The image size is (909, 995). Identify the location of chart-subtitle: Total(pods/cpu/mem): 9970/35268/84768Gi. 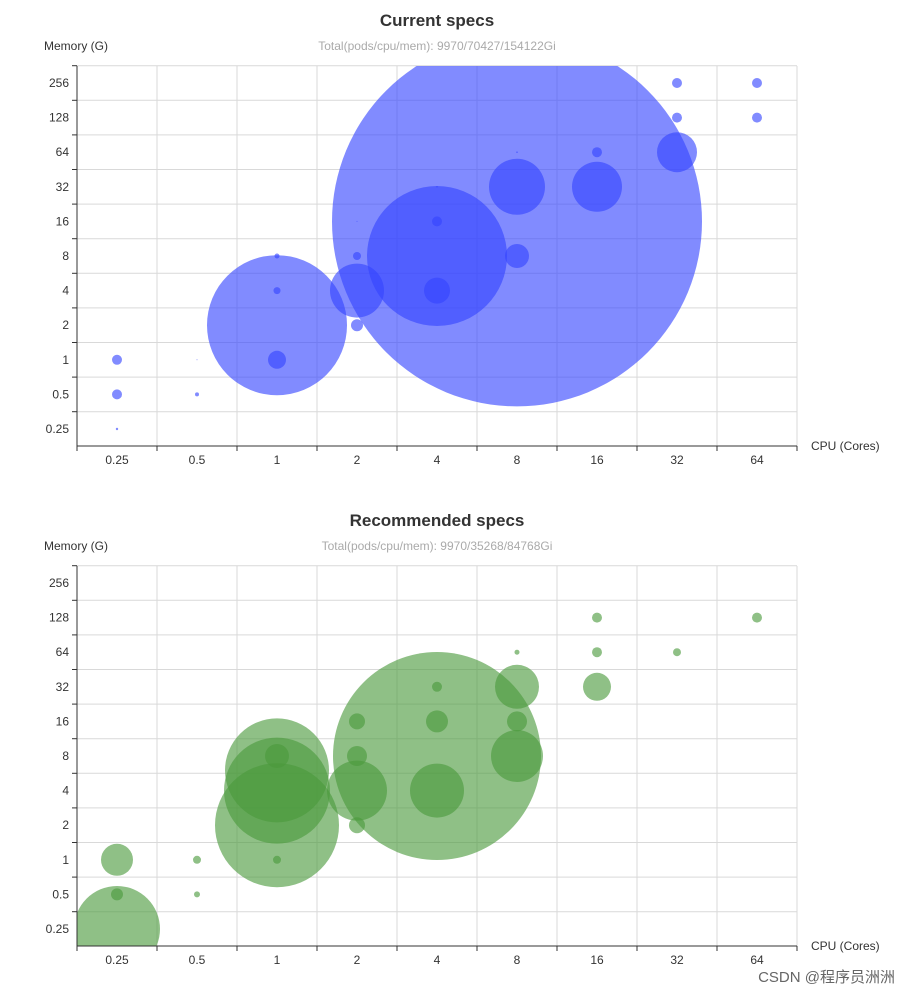
(437, 546).